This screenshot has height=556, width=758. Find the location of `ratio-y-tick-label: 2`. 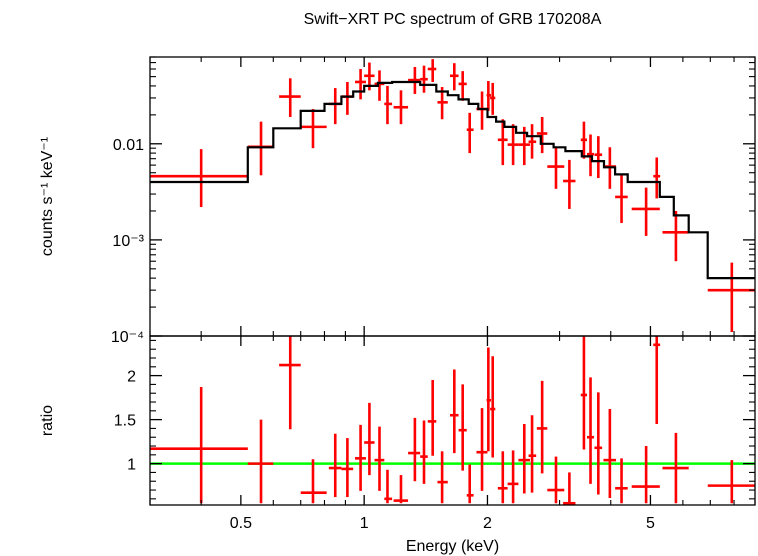

ratio-y-tick-label: 2 is located at coordinates (131, 377).